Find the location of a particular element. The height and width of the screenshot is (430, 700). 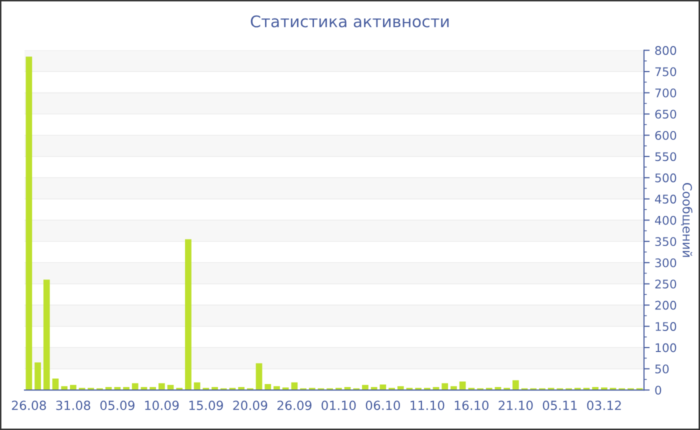

y-tick-label: 800 is located at coordinates (665, 50).